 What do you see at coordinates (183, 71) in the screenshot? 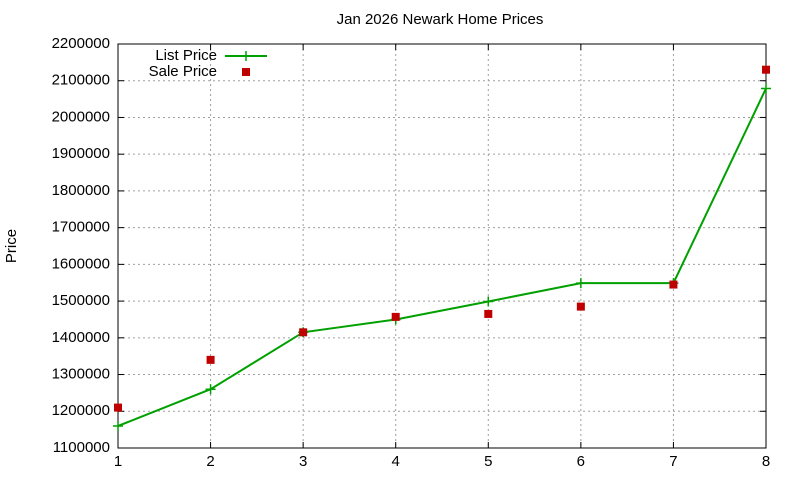
I see `legend-label: Sale Price` at bounding box center [183, 71].